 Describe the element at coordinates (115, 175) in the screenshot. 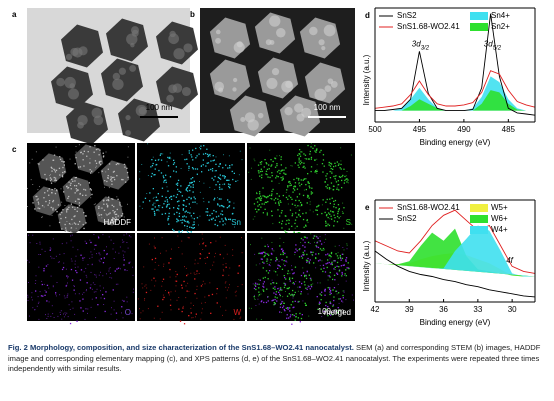

I see `particle` at that location.